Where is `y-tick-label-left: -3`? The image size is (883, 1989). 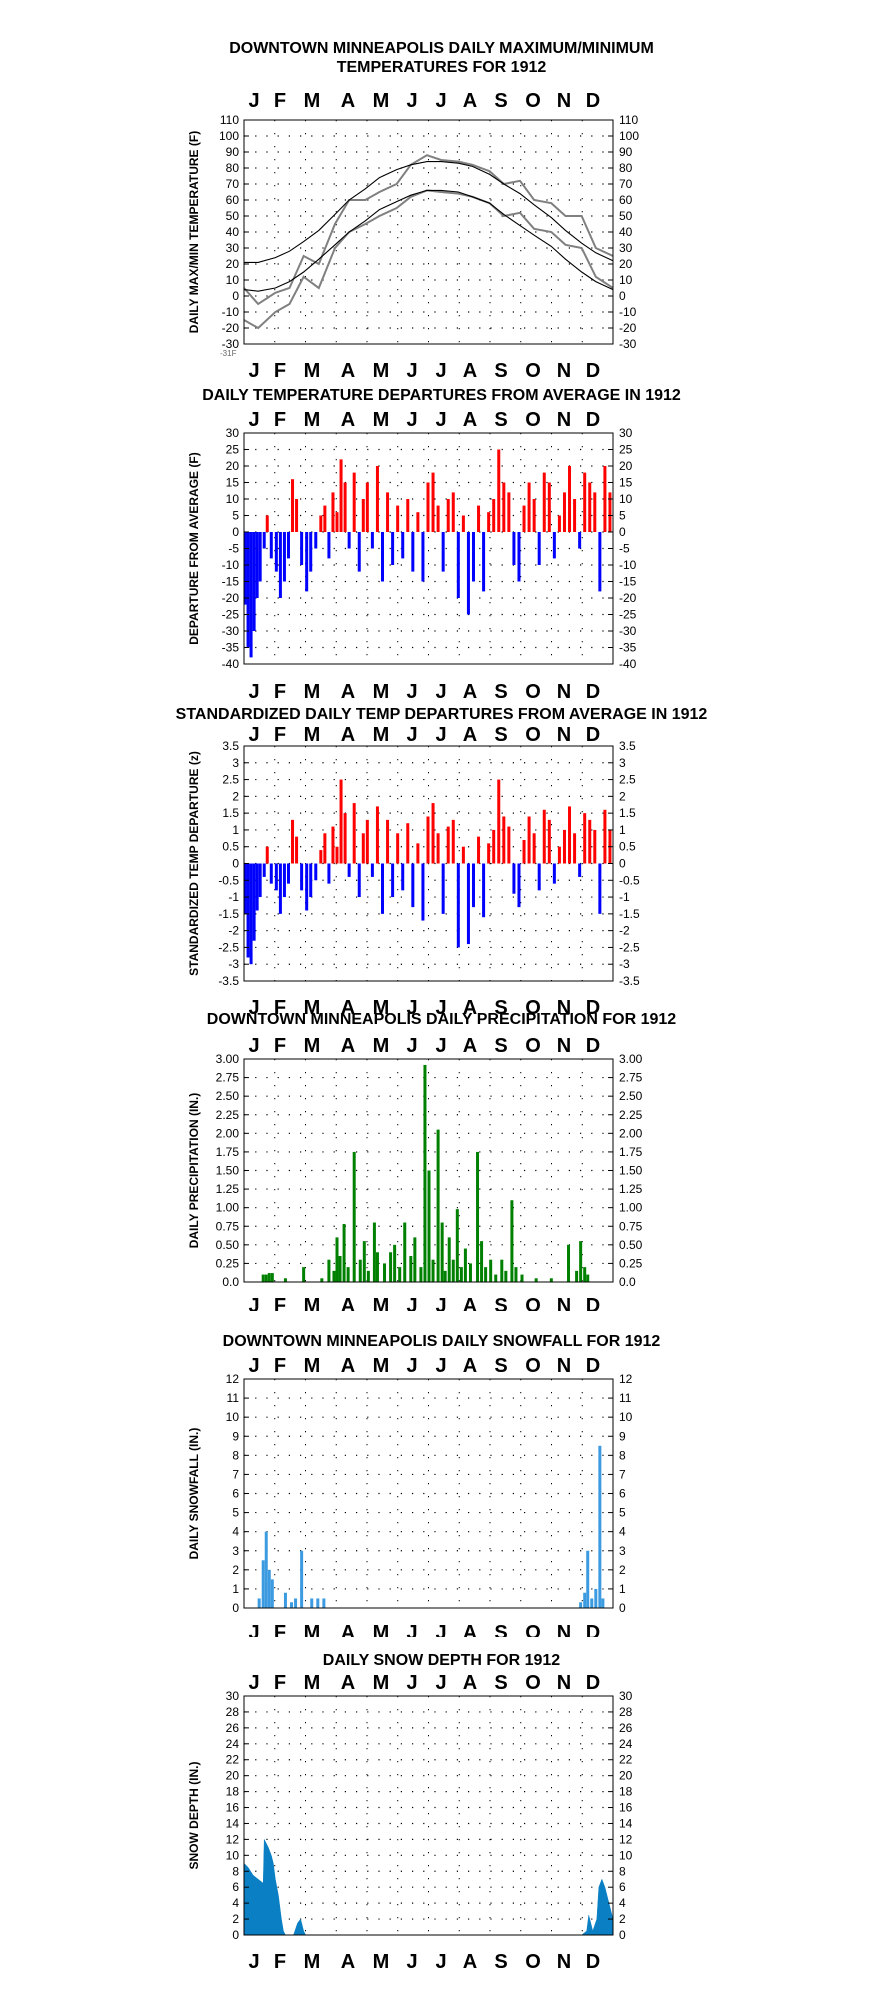
y-tick-label-left: -3 is located at coordinates (233, 964).